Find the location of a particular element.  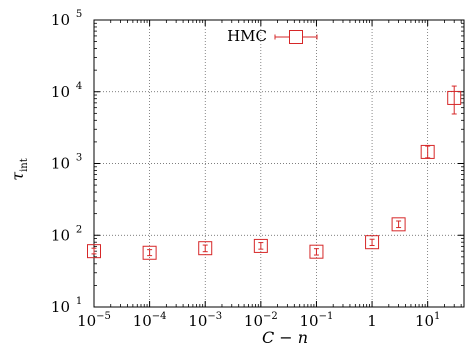

x-tick-exponent: −4 is located at coordinates (159, 316).